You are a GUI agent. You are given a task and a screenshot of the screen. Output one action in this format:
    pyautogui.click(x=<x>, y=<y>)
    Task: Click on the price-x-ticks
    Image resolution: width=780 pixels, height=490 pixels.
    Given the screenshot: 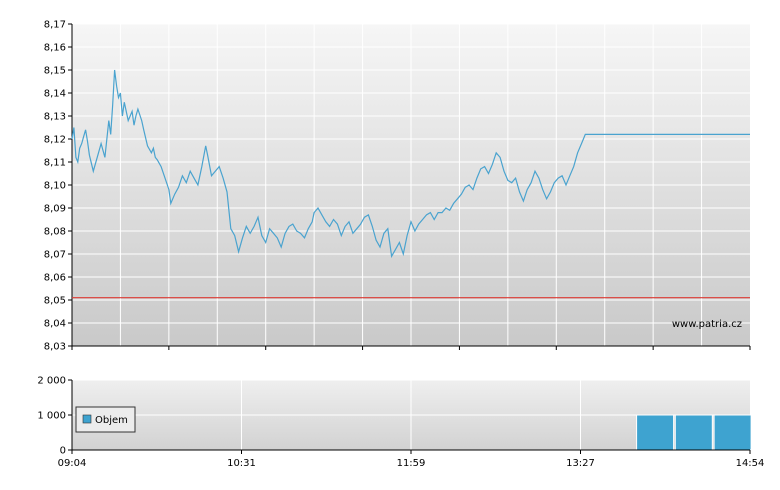 What is the action you would take?
    pyautogui.click(x=411, y=348)
    